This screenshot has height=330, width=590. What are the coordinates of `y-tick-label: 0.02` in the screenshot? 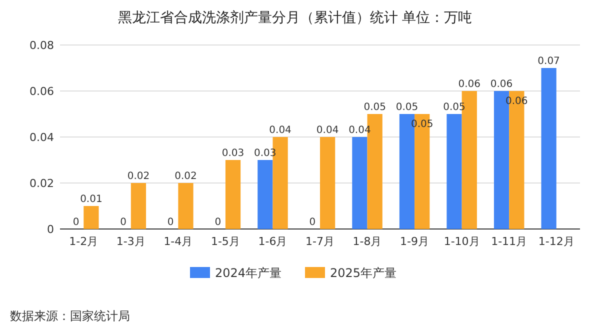 It's located at (42, 183).